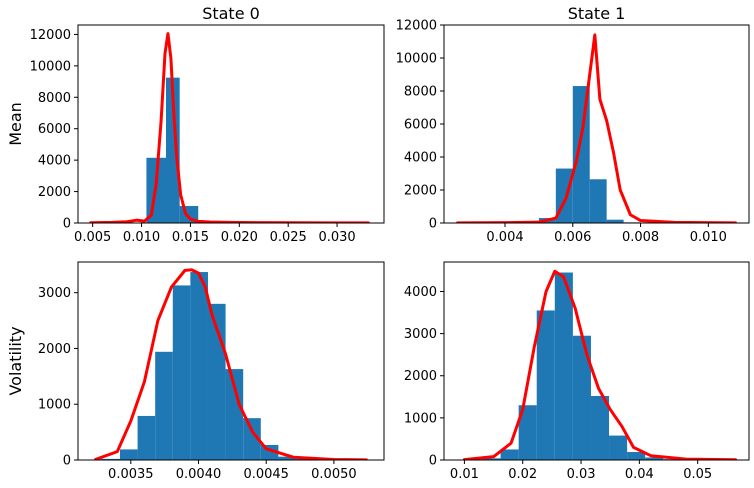  What do you see at coordinates (581, 474) in the screenshot?
I see `x-tick-label: 0.03` at bounding box center [581, 474].